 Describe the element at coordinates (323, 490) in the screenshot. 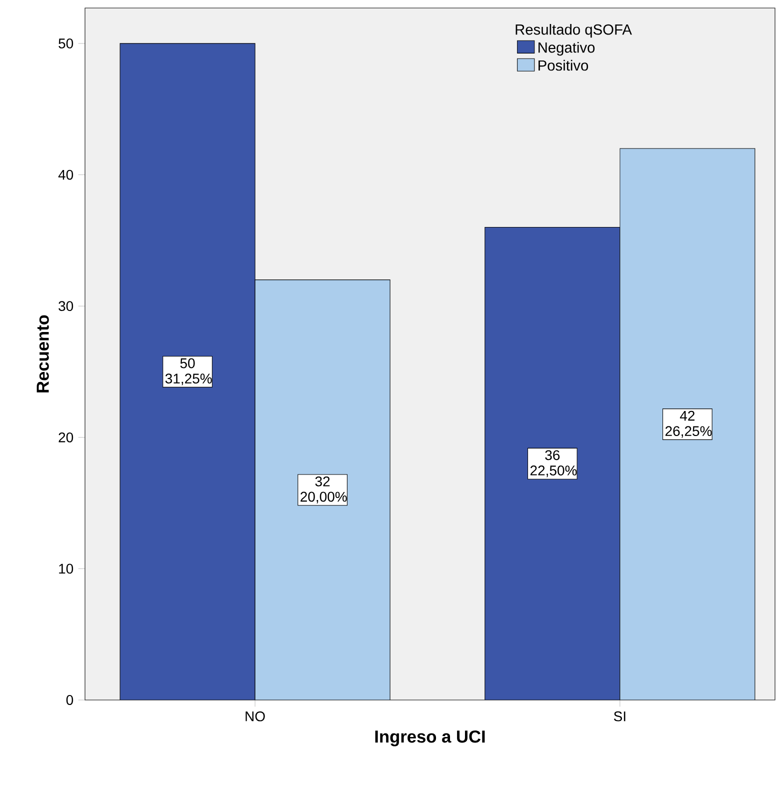

I see `data-label: 32 20,00%` at that location.